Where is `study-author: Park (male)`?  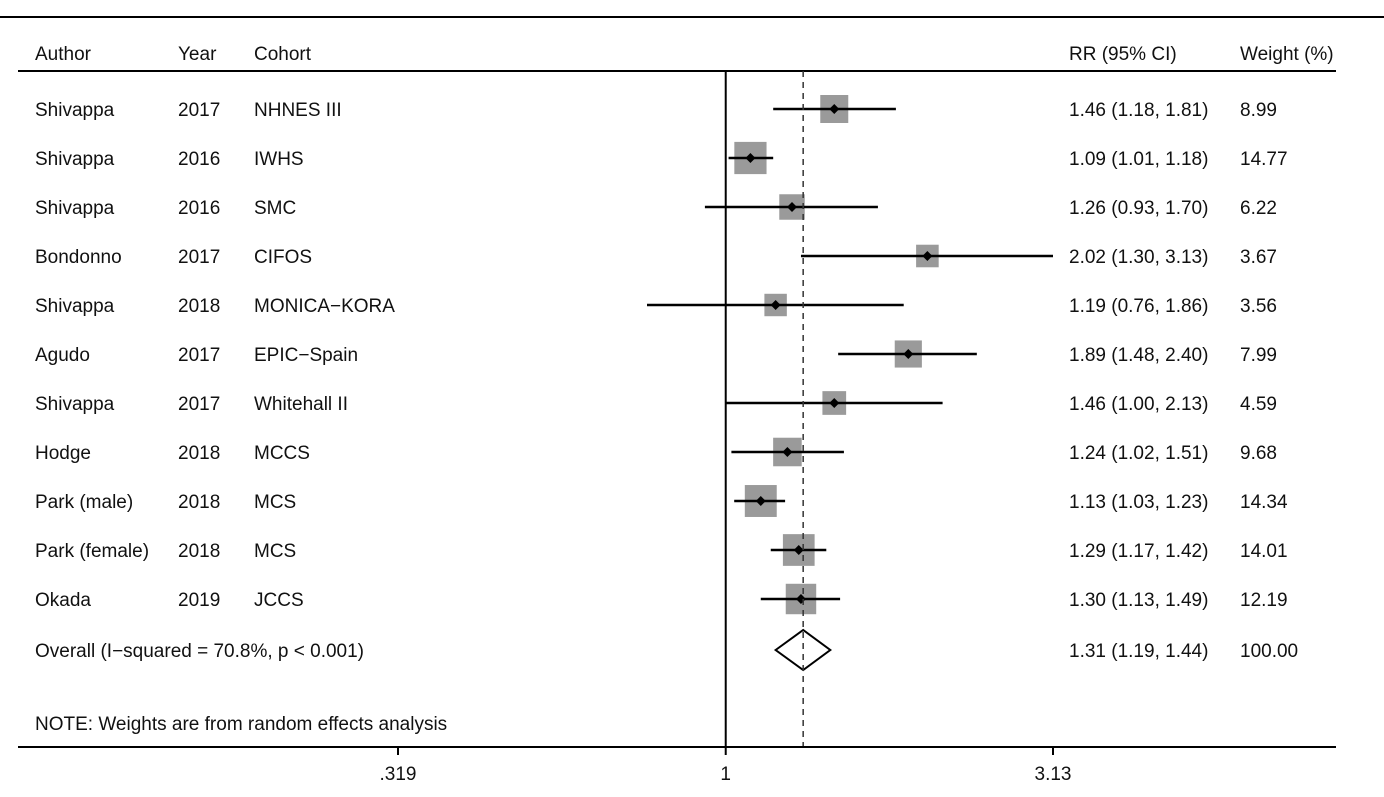
study-author: Park (male) is located at coordinates (84, 502).